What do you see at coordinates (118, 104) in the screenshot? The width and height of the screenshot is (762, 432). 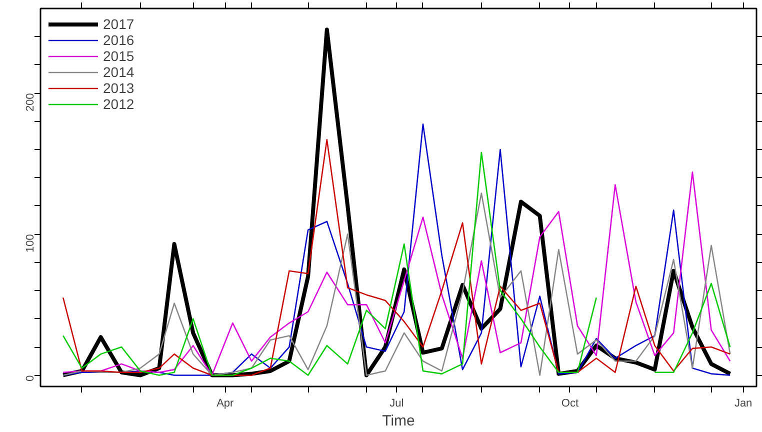 I see `legend-label: 2012` at bounding box center [118, 104].